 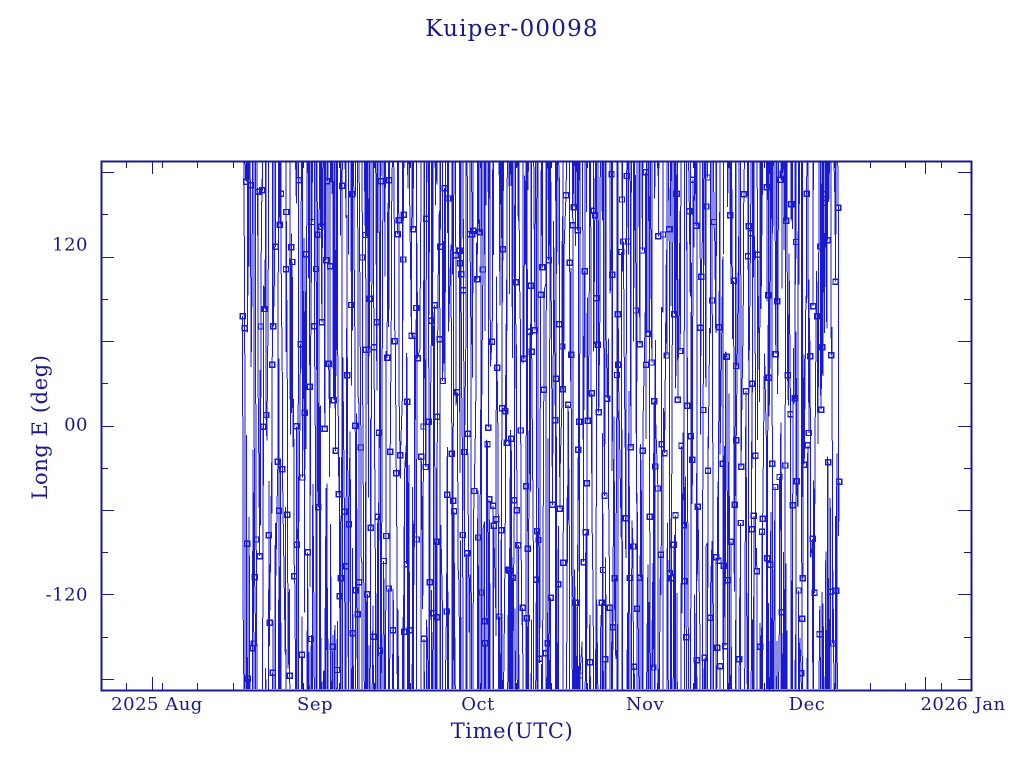 What do you see at coordinates (66, 595) in the screenshot?
I see `ytick-label-neg120: -120` at bounding box center [66, 595].